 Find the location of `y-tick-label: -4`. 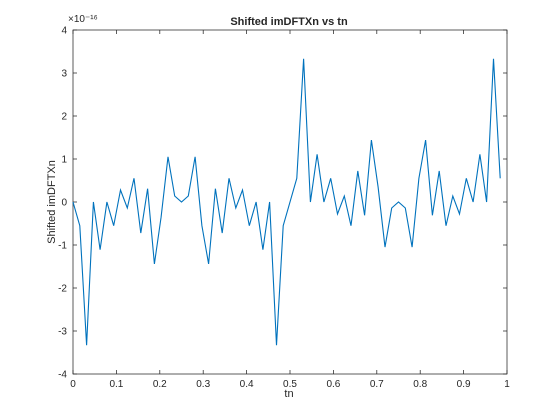

y-tick-label: -4 is located at coordinates (62, 375).